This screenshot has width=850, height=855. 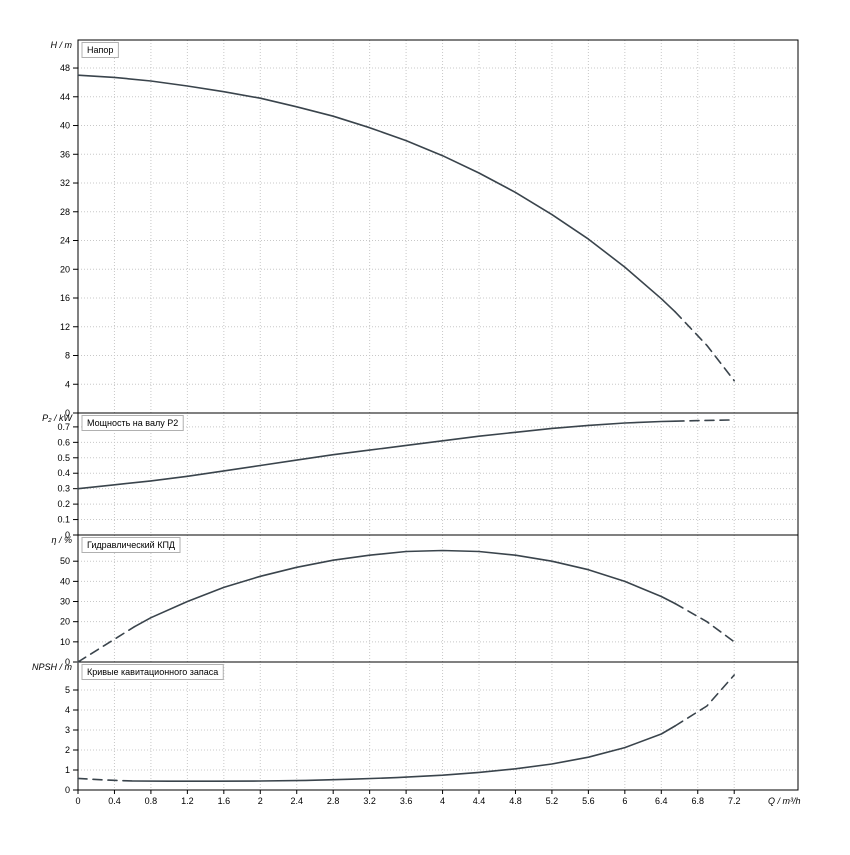 What do you see at coordinates (296, 801) in the screenshot?
I see `x-tick-label: 2.4` at bounding box center [296, 801].